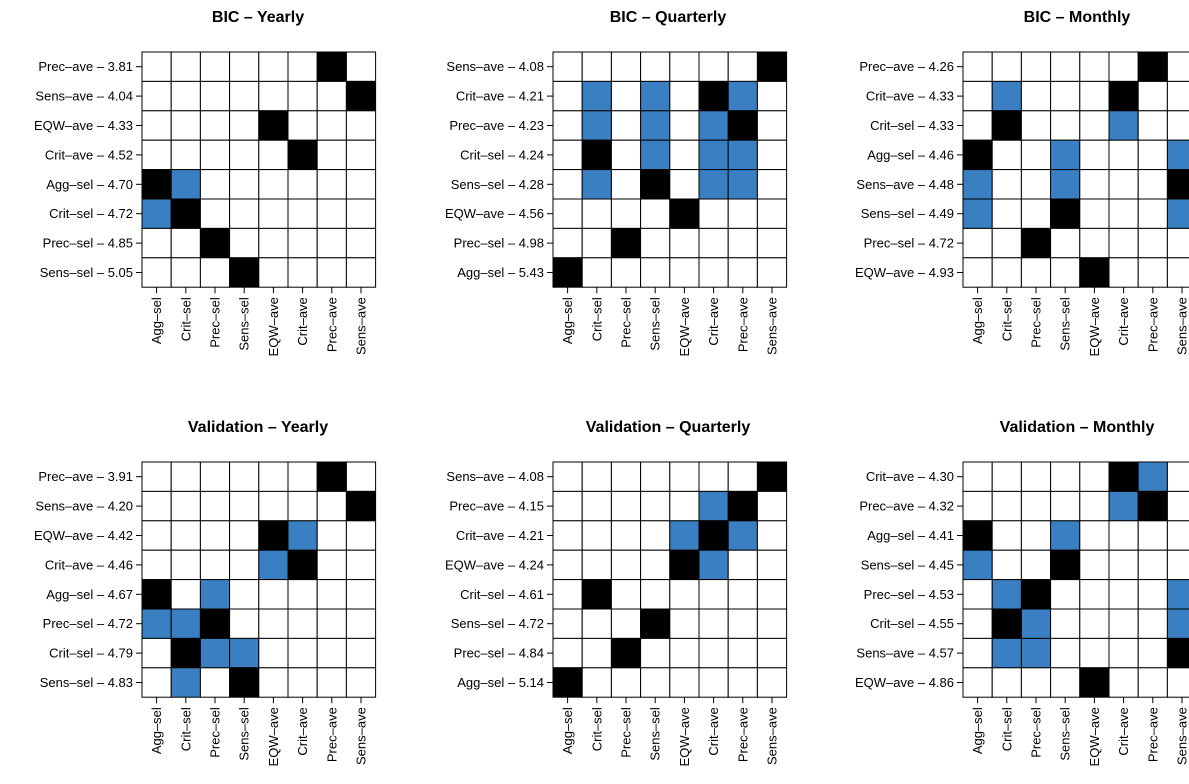 This screenshot has width=1189, height=784. I want to click on row-label: Crit–sel – 4.79, so click(91, 653).